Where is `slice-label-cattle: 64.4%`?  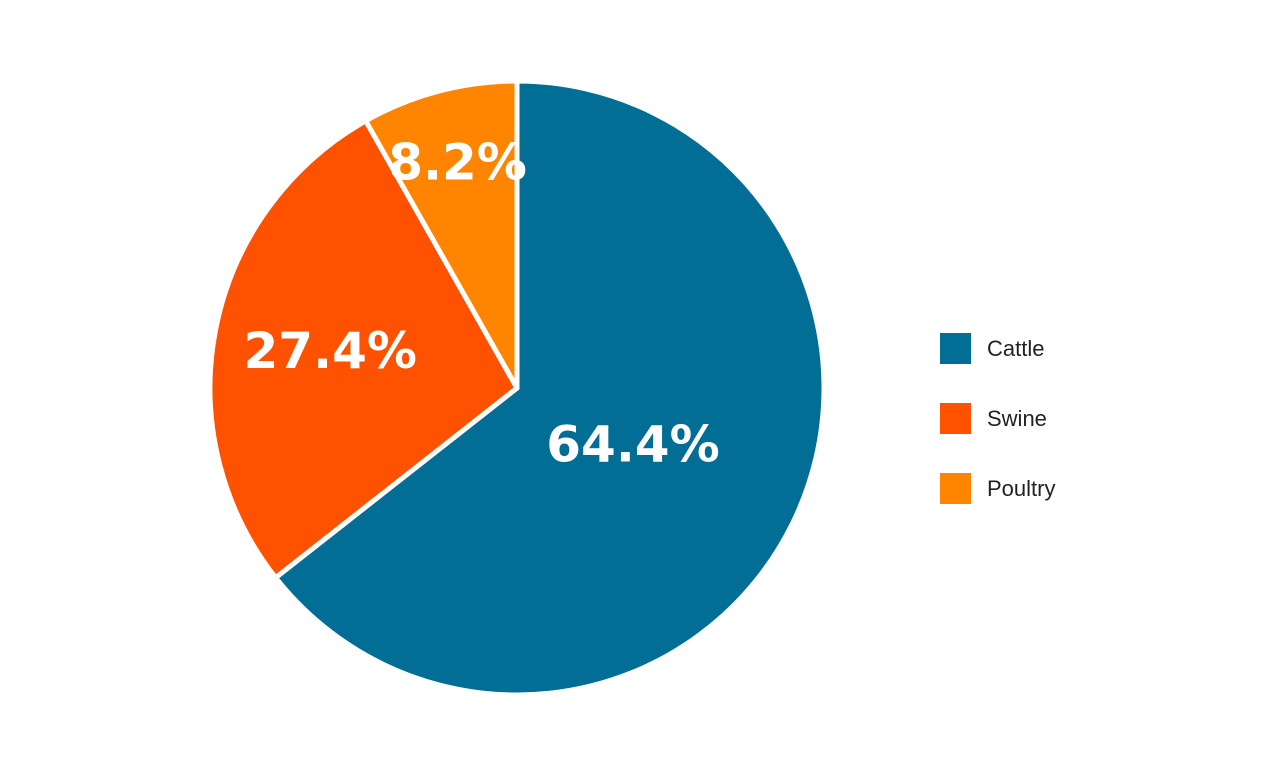 slice-label-cattle: 64.4% is located at coordinates (632, 444).